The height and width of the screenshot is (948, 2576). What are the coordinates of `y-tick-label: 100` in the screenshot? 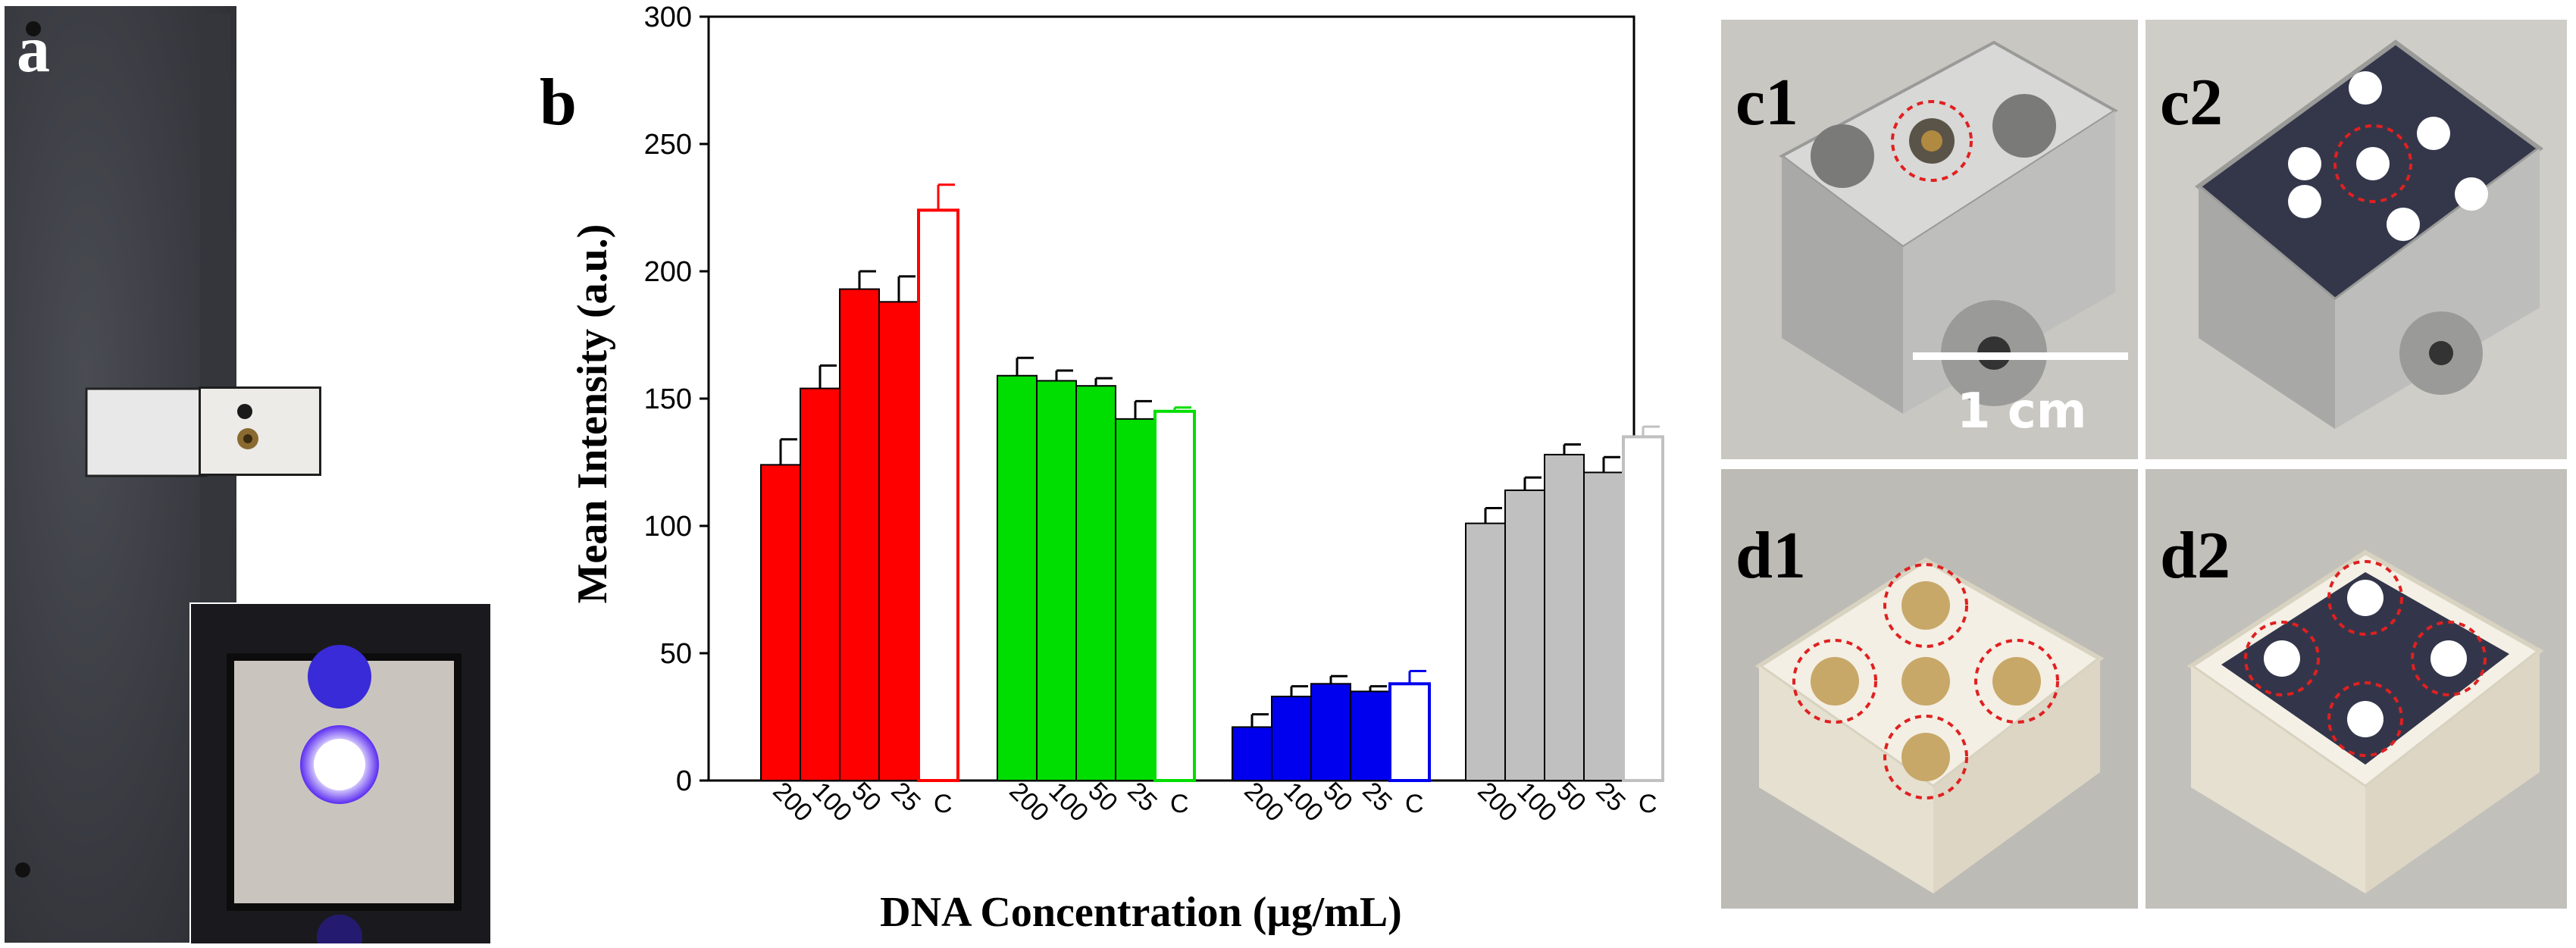 It's located at (668, 527).